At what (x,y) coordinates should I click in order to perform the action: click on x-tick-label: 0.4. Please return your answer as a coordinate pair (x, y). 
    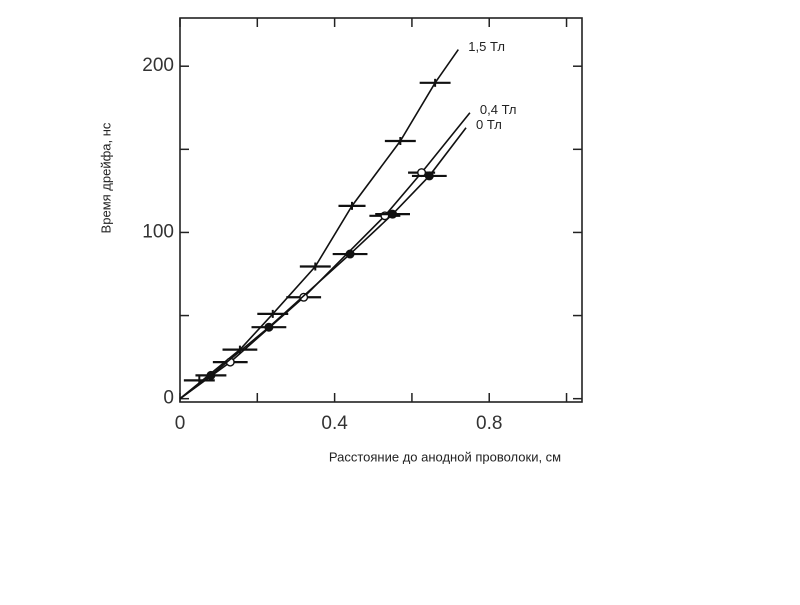
    Looking at the image, I should click on (334, 423).